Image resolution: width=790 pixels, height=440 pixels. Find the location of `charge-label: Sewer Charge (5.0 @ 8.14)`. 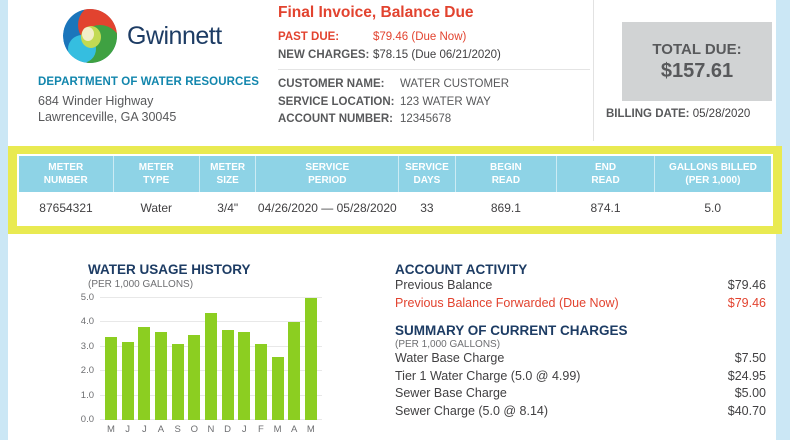

charge-label: Sewer Charge (5.0 @ 8.14) is located at coordinates (472, 410).